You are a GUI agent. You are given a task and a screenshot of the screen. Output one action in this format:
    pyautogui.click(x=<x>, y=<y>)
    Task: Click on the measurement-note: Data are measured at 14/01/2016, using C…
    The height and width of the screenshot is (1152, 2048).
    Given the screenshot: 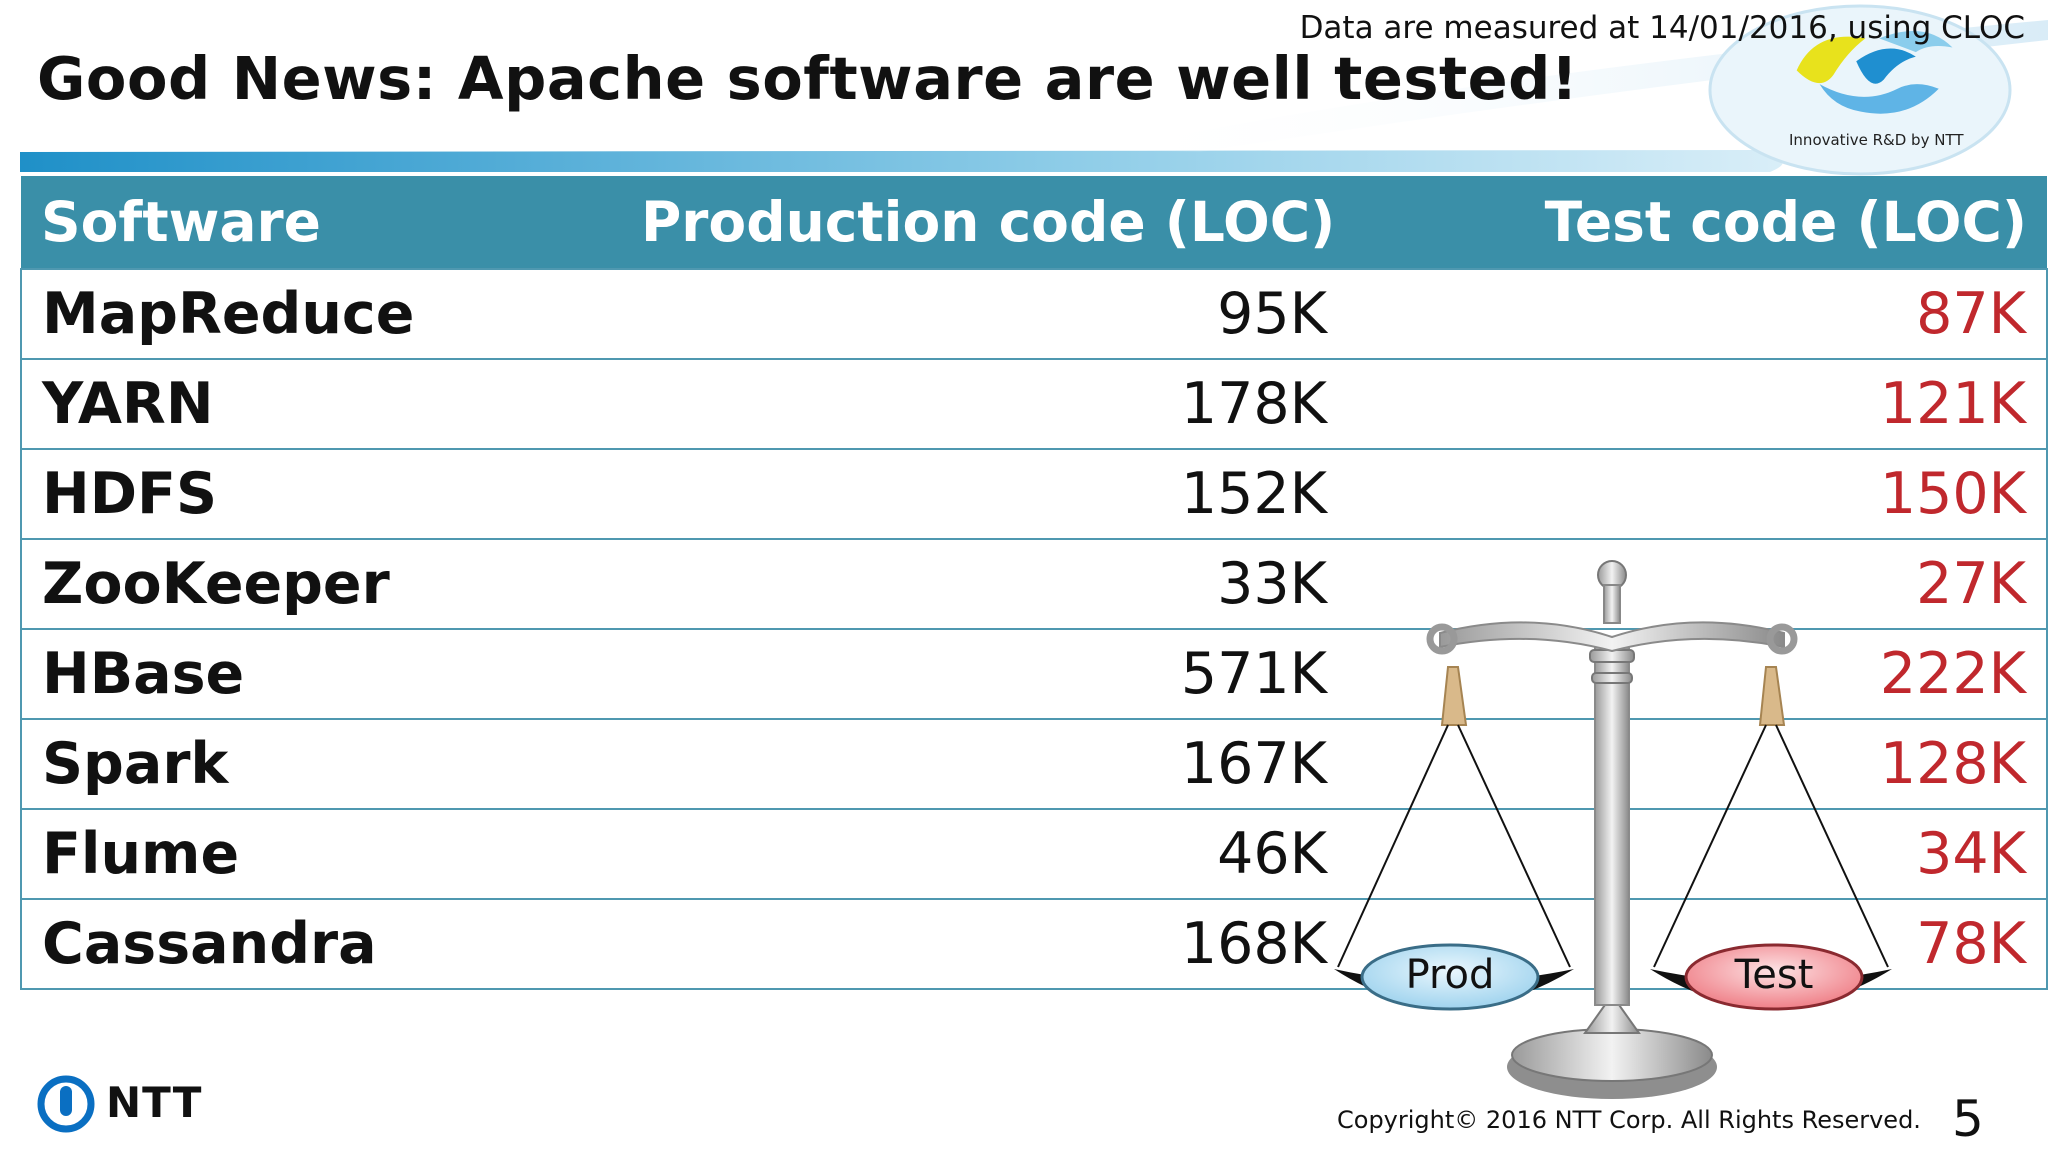 What is the action you would take?
    pyautogui.click(x=1662, y=28)
    